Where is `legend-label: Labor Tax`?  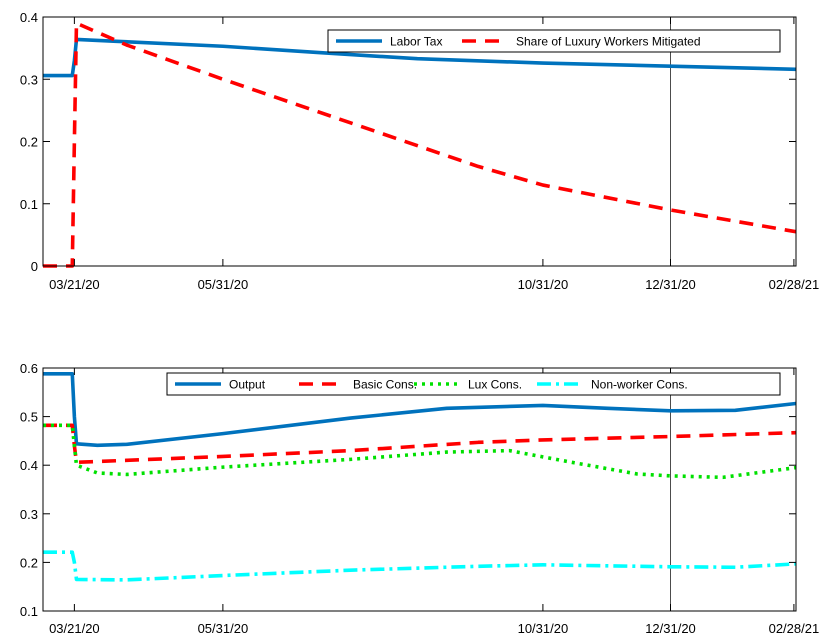
legend-label: Labor Tax is located at coordinates (416, 42).